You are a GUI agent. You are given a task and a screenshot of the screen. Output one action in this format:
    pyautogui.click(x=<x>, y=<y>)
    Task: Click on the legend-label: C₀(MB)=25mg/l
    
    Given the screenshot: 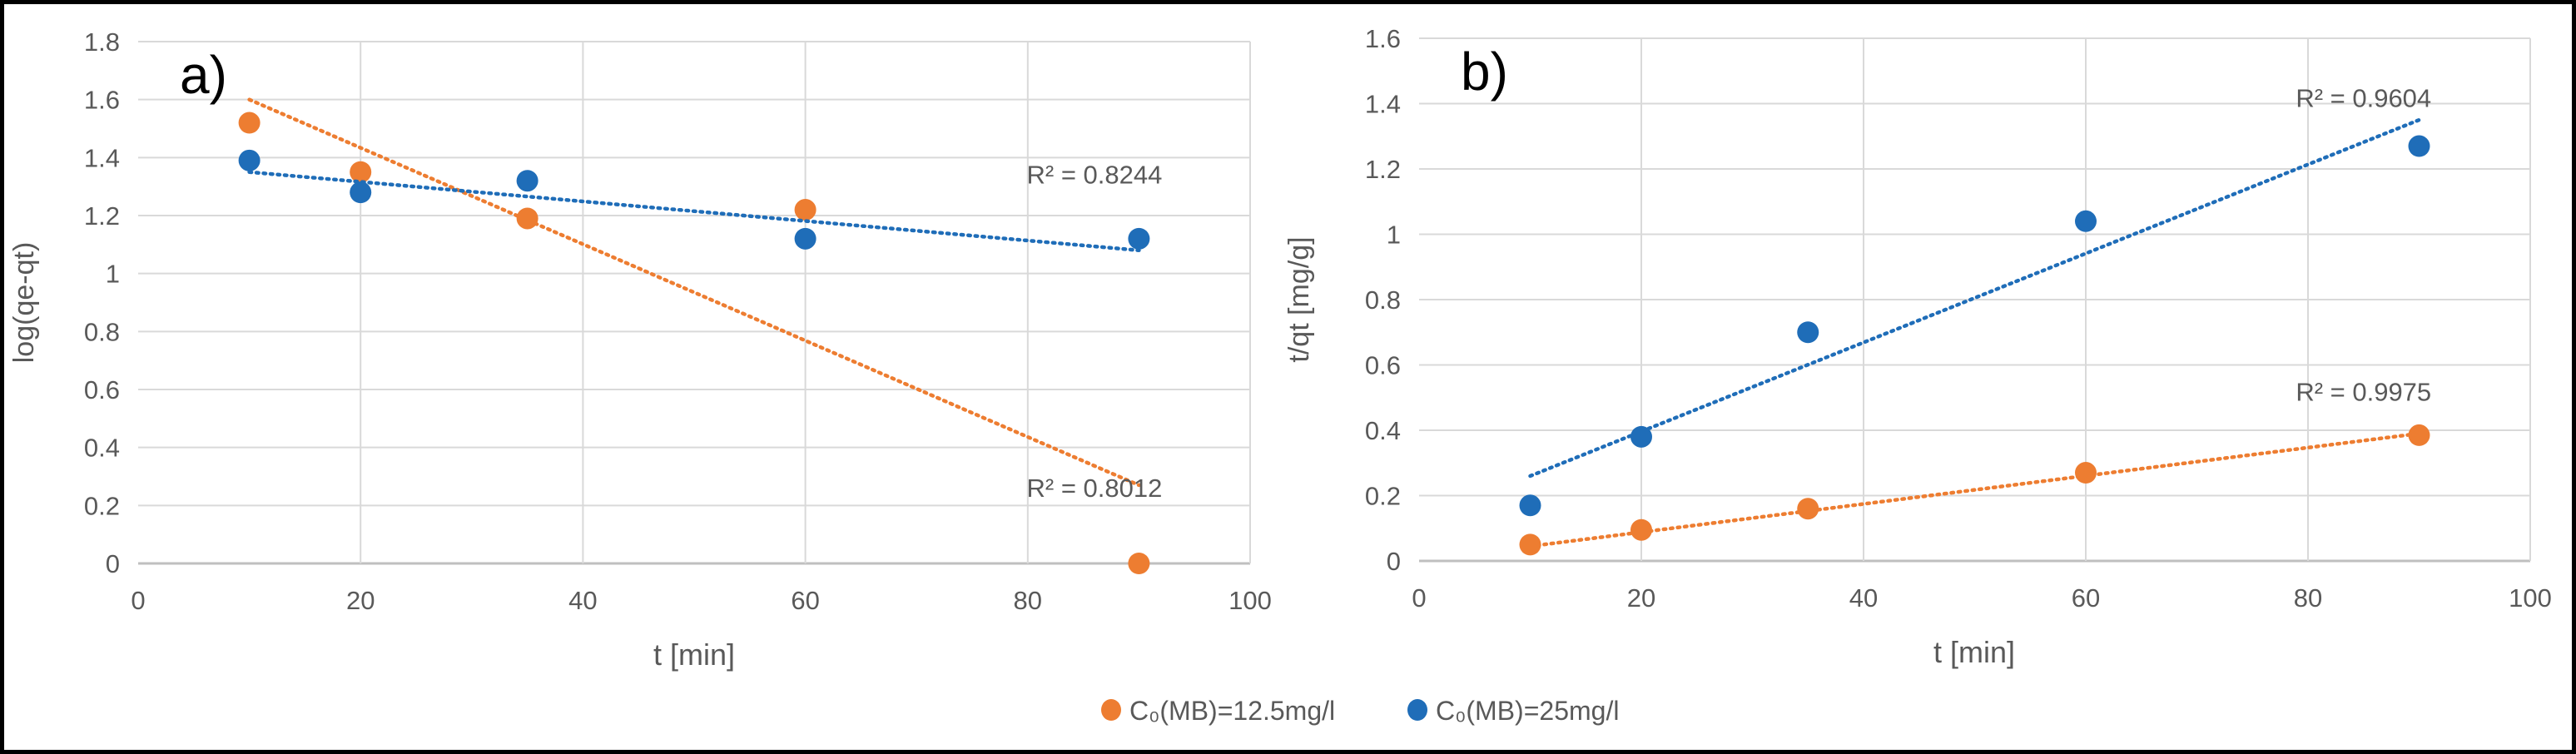 What is the action you would take?
    pyautogui.click(x=1527, y=711)
    